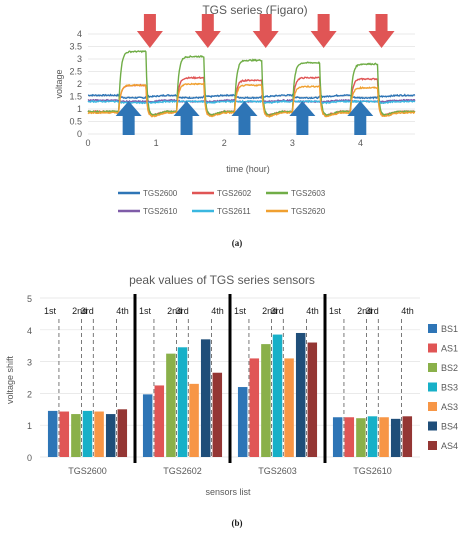 Image resolution: width=474 pixels, height=533 pixels. What do you see at coordinates (449, 407) in the screenshot?
I see `legend-label-as3: AS3` at bounding box center [449, 407].